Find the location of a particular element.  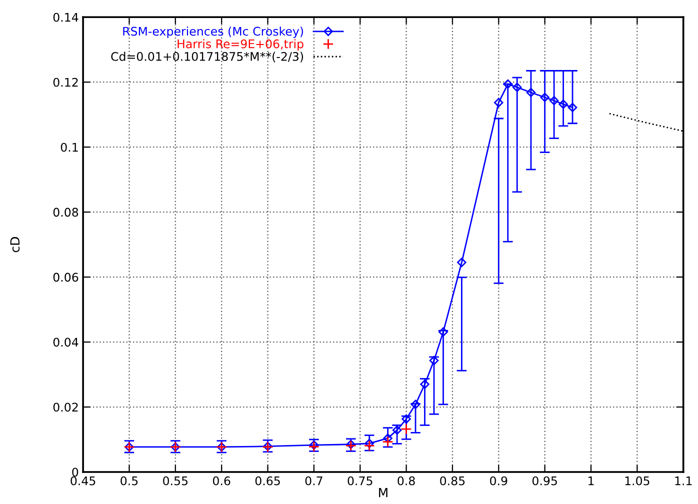

legend-label: Cd=0.01+0.10171875*M**(-2/3) is located at coordinates (207, 57).